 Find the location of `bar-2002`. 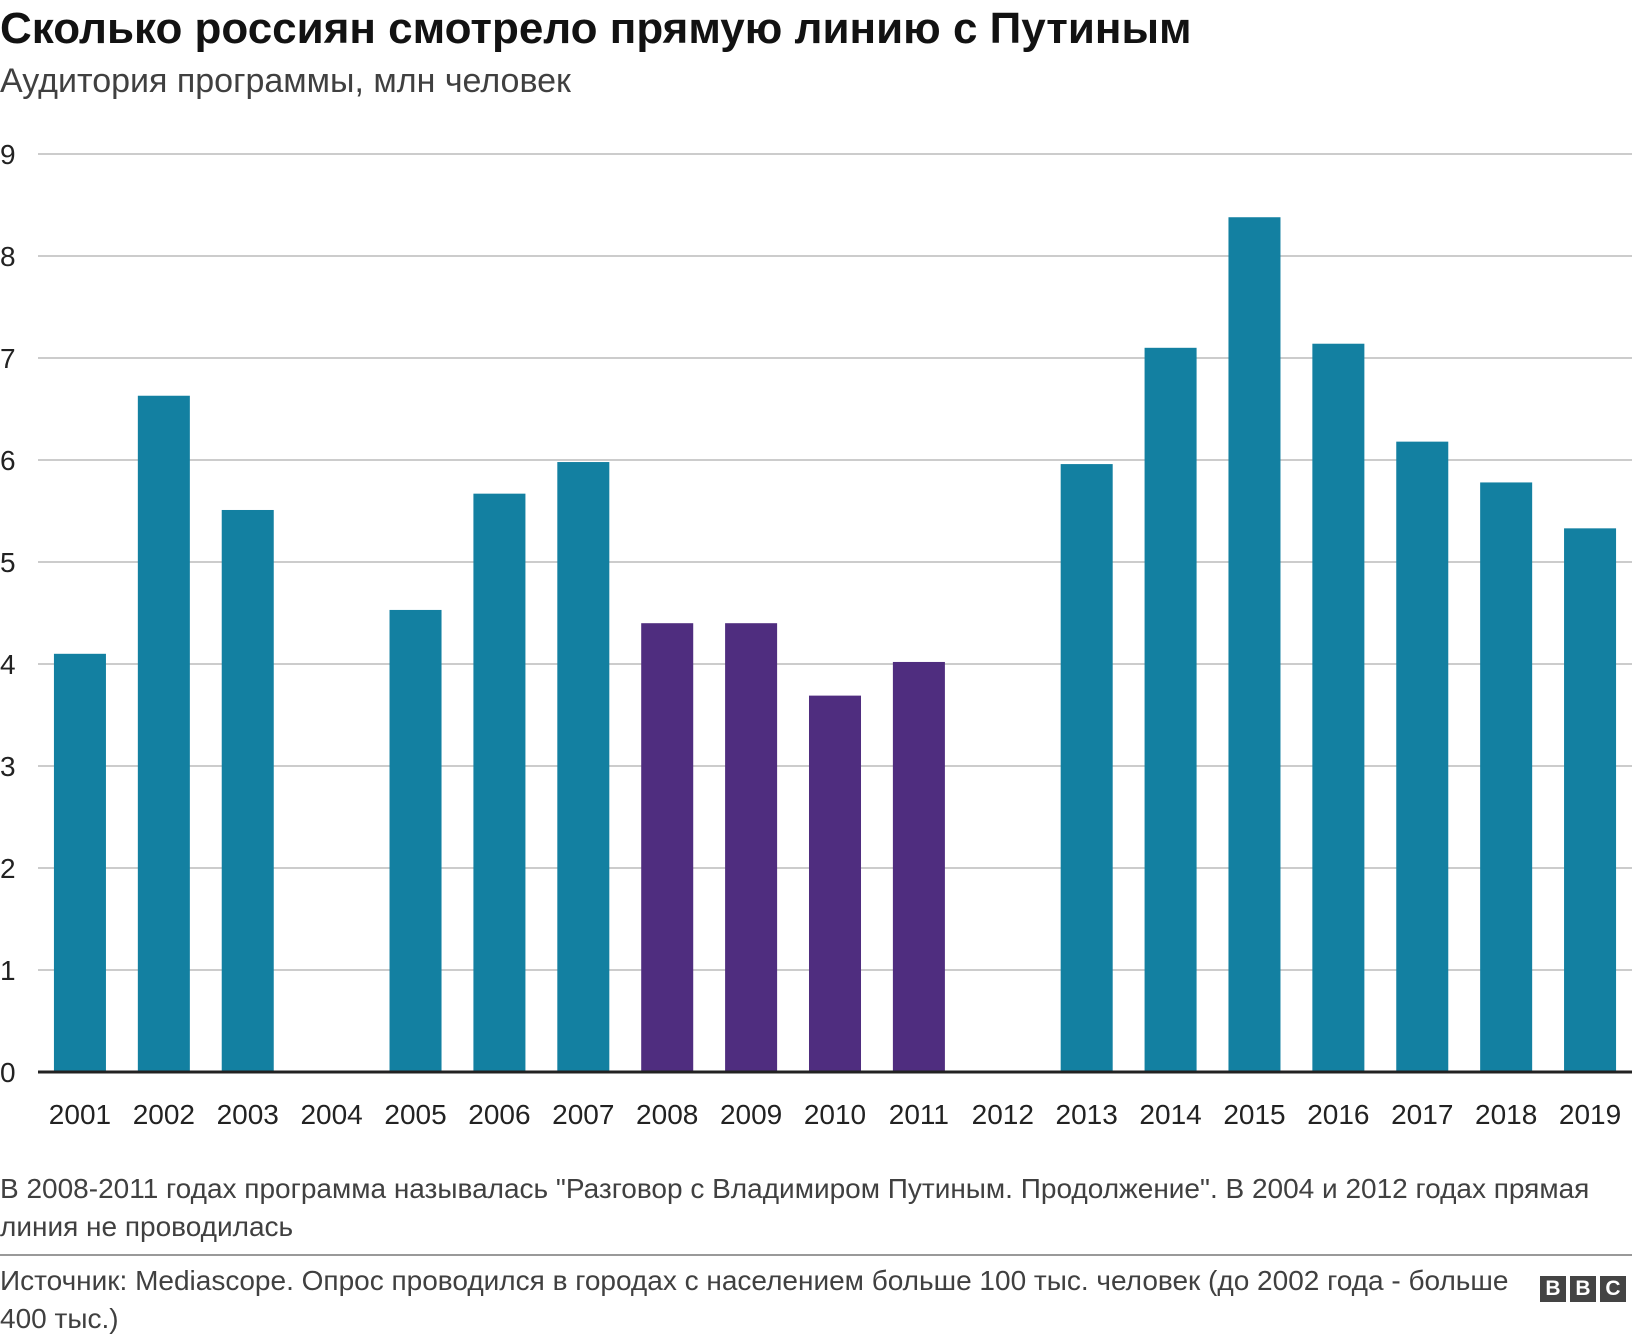

bar-2002 is located at coordinates (163, 733).